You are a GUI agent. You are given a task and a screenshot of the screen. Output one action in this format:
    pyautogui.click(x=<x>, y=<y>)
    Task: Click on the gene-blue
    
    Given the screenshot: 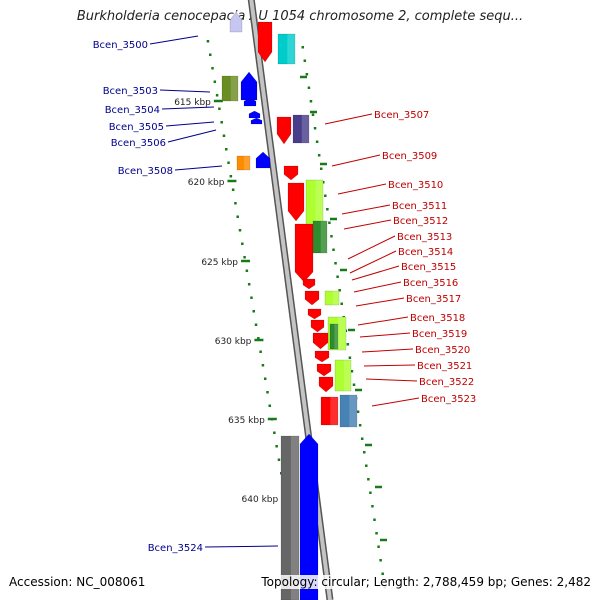 What is the action you would take?
    pyautogui.click(x=249, y=86)
    